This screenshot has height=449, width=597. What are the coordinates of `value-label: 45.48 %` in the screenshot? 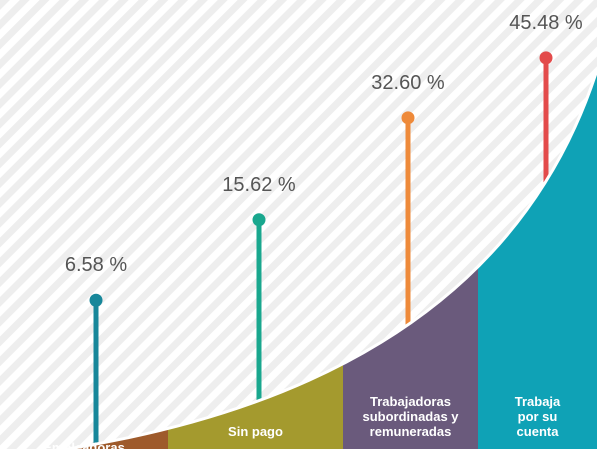 It's located at (546, 22).